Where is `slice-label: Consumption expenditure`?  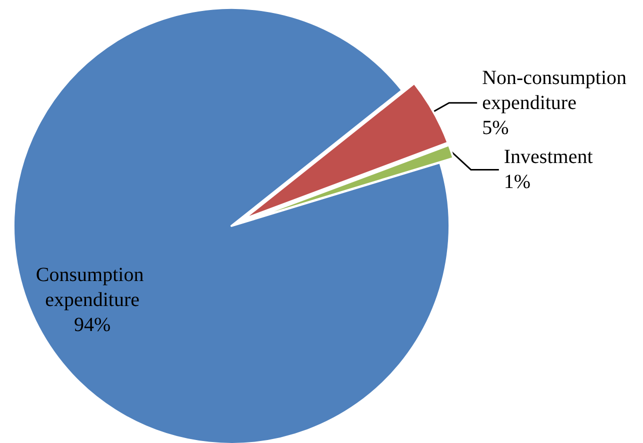 slice-label: Consumption expenditure is located at coordinates (92, 287).